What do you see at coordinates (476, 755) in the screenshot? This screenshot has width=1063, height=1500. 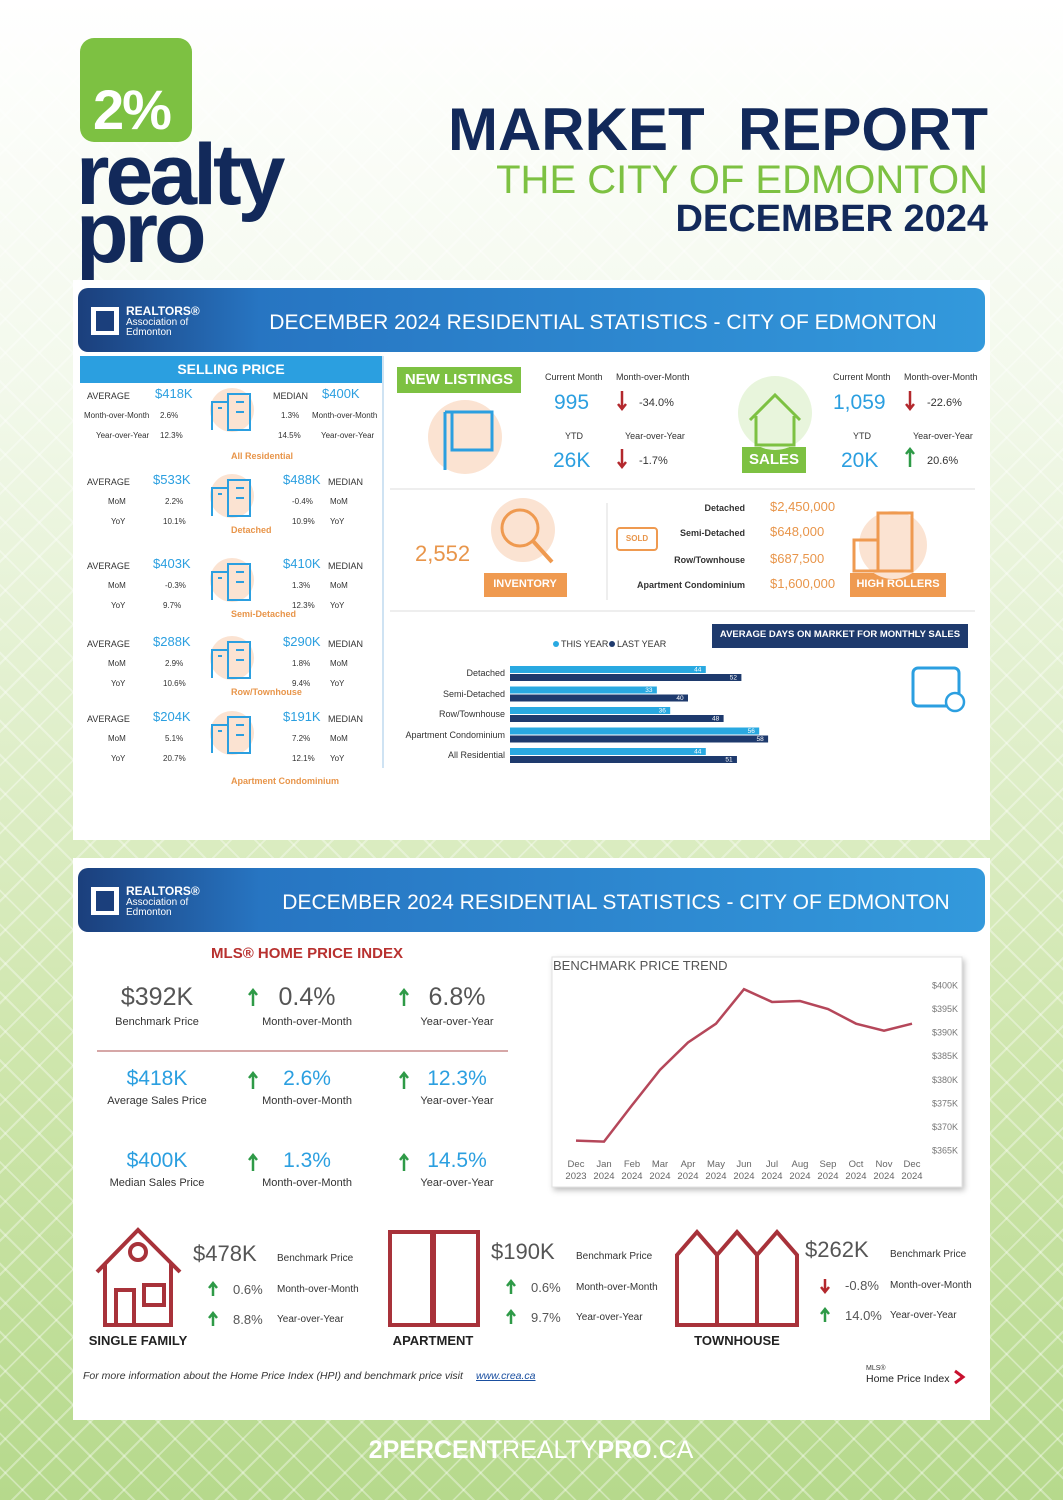 I see `category-label: All Residential` at bounding box center [476, 755].